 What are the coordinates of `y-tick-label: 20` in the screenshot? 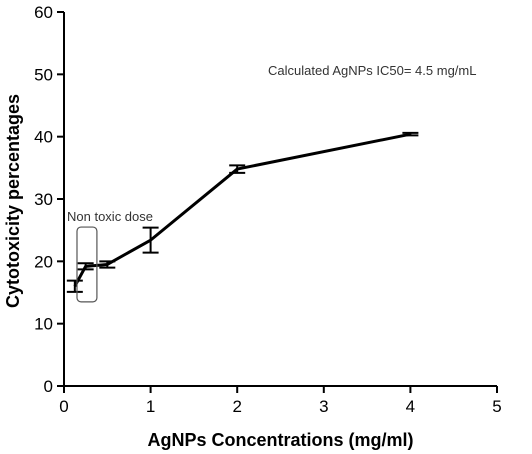 It's located at (43, 261).